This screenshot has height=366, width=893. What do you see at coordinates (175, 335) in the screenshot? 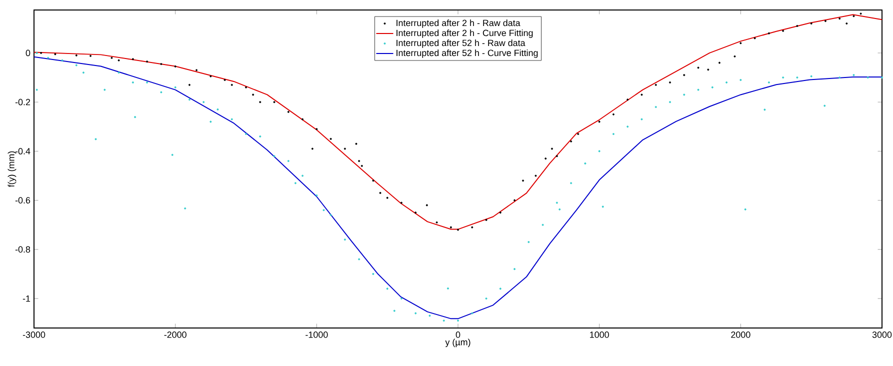
I see `x-tick-label: -2000` at bounding box center [175, 335].